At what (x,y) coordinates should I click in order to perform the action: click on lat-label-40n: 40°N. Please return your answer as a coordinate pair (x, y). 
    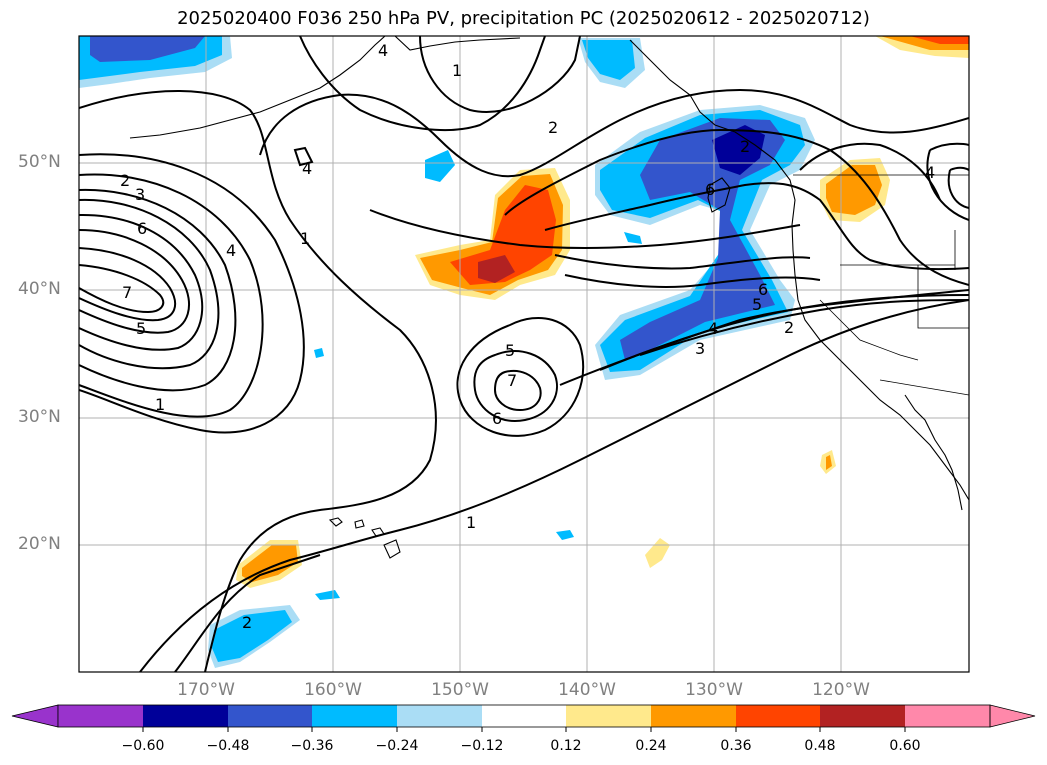
    Looking at the image, I should click on (39, 289).